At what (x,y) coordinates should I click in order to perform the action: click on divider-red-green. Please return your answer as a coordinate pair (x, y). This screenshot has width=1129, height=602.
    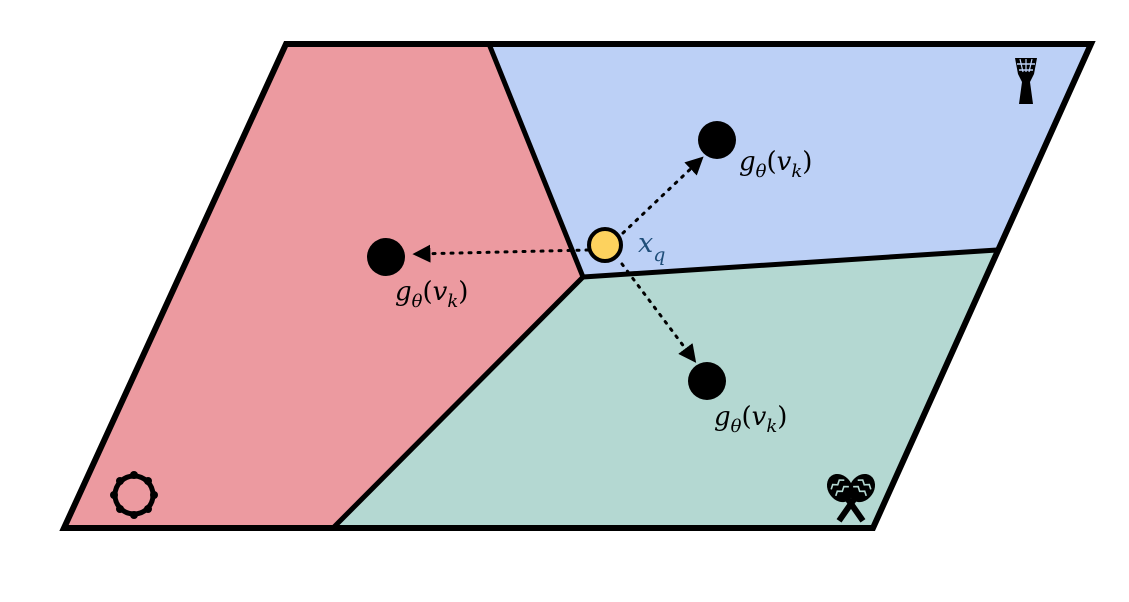
    Looking at the image, I should click on (458, 402).